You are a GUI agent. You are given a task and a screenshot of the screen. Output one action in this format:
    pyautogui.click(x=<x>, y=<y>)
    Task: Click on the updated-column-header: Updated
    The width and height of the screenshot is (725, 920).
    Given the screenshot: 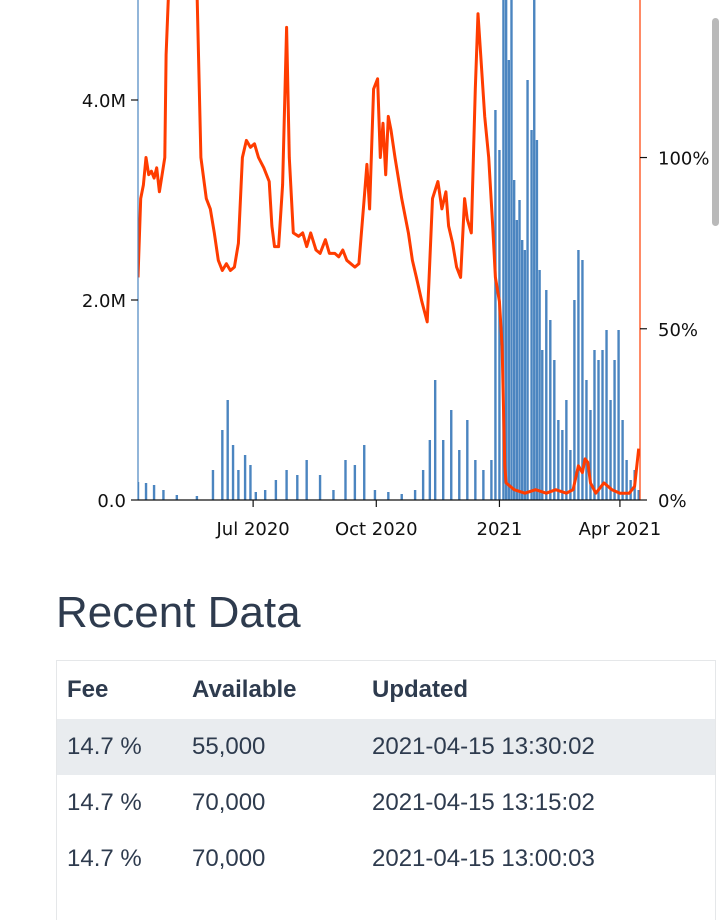 What is the action you would take?
    pyautogui.click(x=420, y=689)
    